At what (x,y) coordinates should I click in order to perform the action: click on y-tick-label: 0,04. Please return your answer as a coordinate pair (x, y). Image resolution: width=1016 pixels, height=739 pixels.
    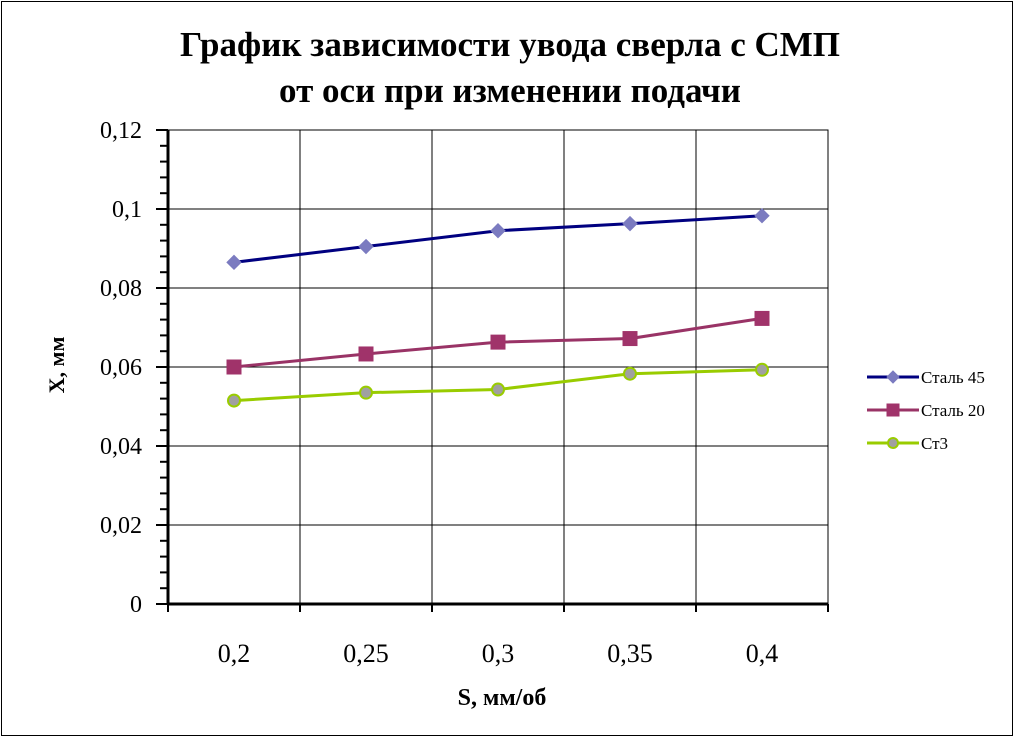
    Looking at the image, I should click on (121, 447).